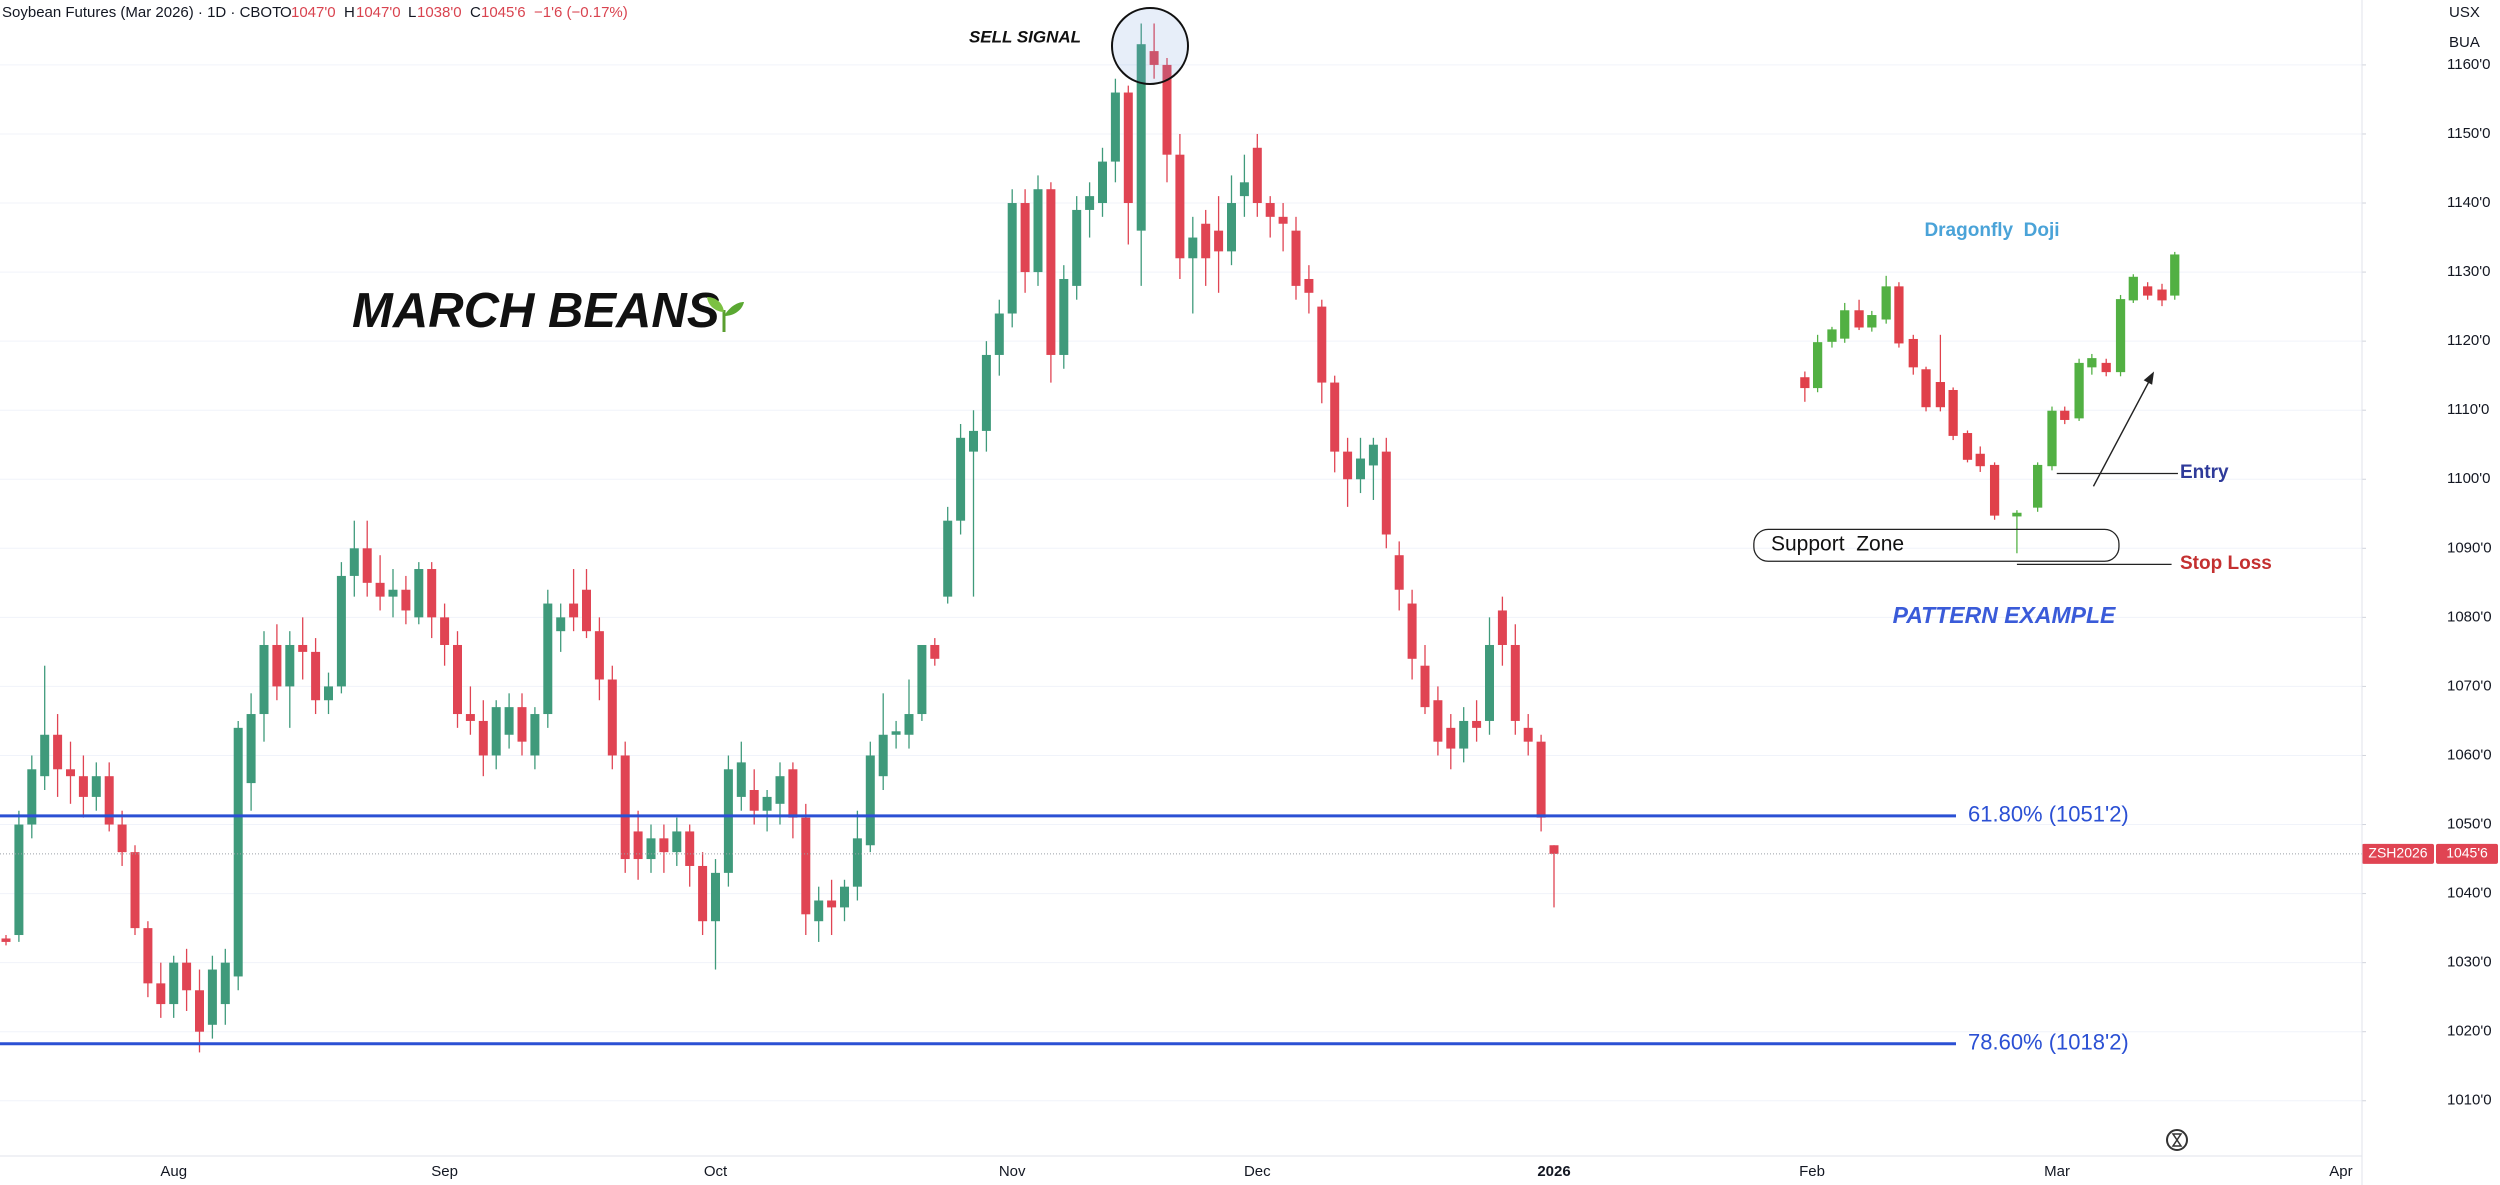 The width and height of the screenshot is (2500, 1185). What do you see at coordinates (2468, 202) in the screenshot?
I see `y-tick-label: 1140'0` at bounding box center [2468, 202].